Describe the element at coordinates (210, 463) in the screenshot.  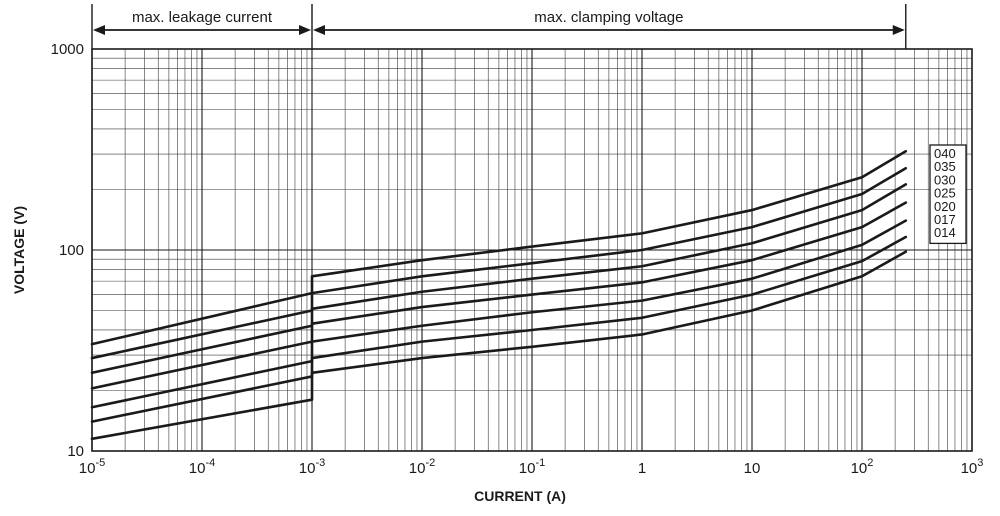
I see `x-tick-exponent: -4` at that location.